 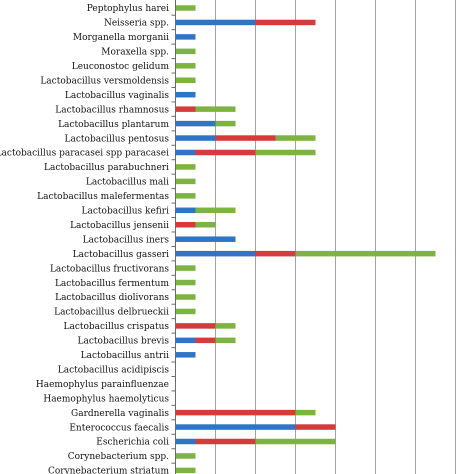 What do you see at coordinates (112, 298) in the screenshot?
I see `category-label-lactobacillus-diolivorans: Lactobacillus diolivorans` at bounding box center [112, 298].